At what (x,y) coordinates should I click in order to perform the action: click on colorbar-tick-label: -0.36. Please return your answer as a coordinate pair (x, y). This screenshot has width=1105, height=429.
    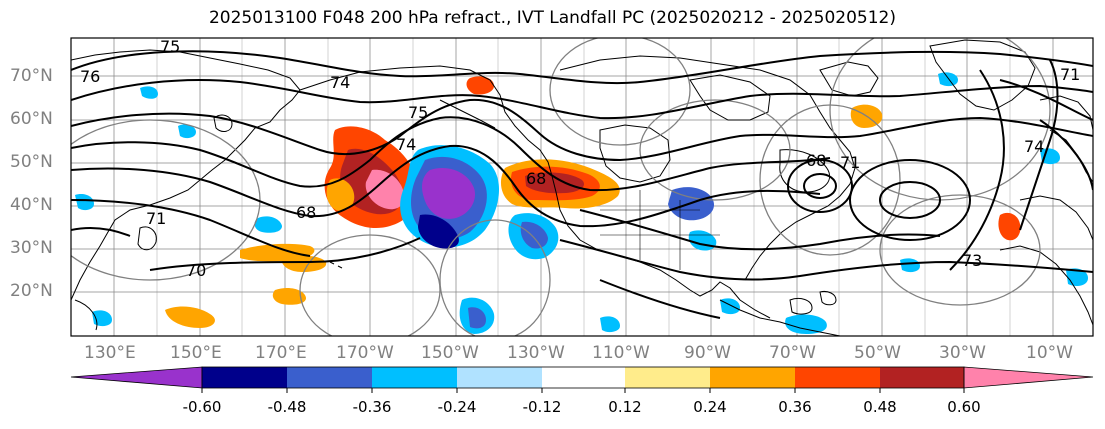
    Looking at the image, I should click on (372, 407).